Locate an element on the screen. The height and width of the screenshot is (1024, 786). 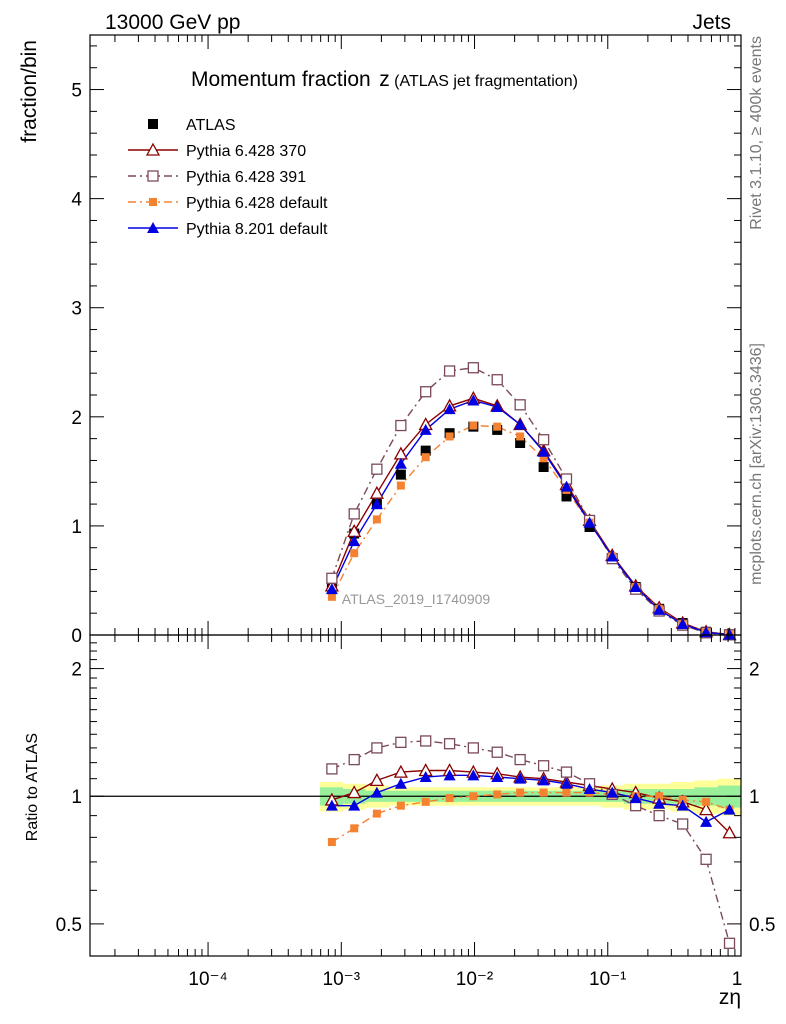
analysis-watermark: ATLAS_2019_I1740909 is located at coordinates (416, 599).